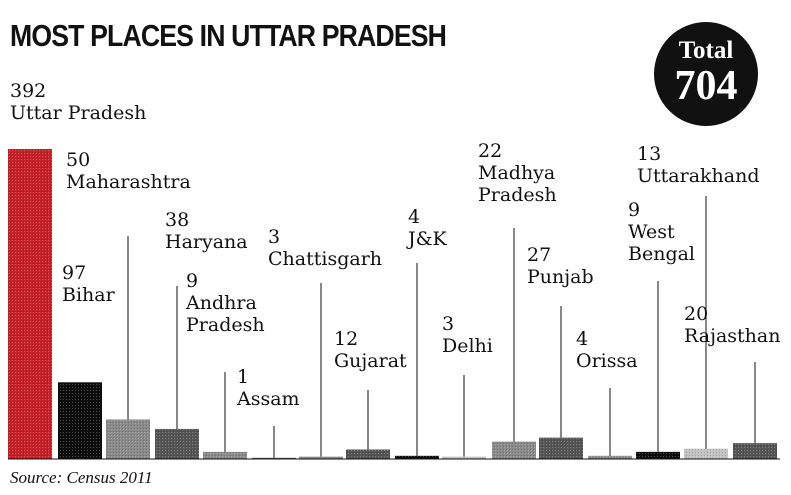 The image size is (791, 495). I want to click on bar-texture-andhra-pradesh, so click(225, 455).